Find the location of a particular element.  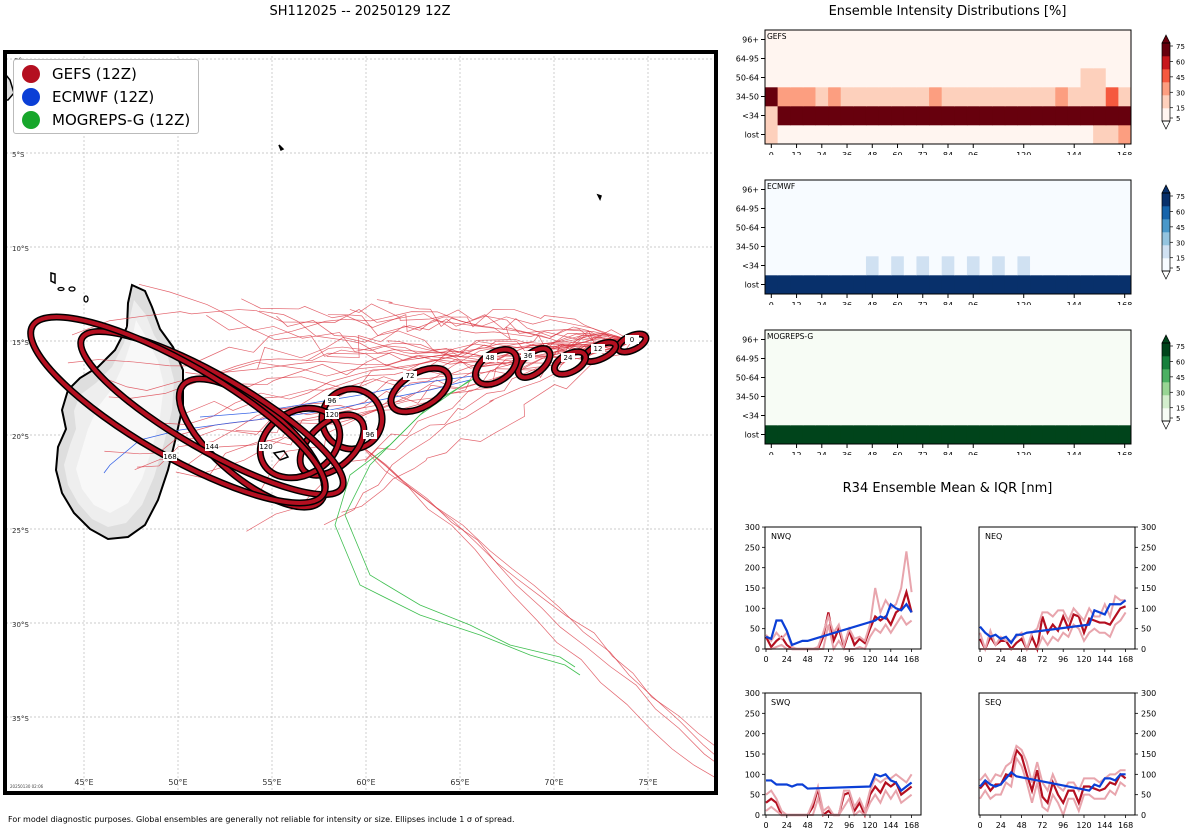

legend-item-ecmwf: ECMWF (12Z) is located at coordinates (106, 96).